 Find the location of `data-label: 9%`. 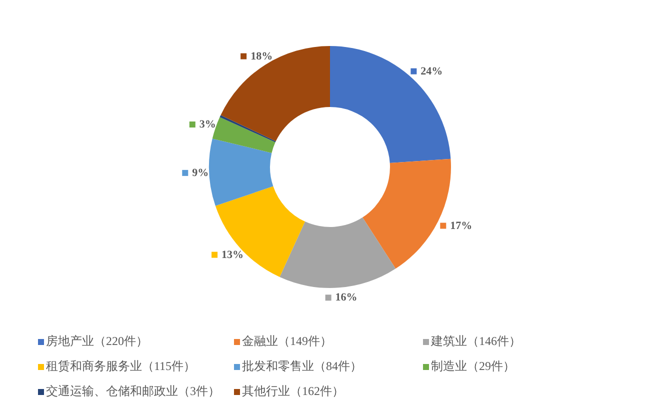

data-label: 9% is located at coordinates (200, 172).